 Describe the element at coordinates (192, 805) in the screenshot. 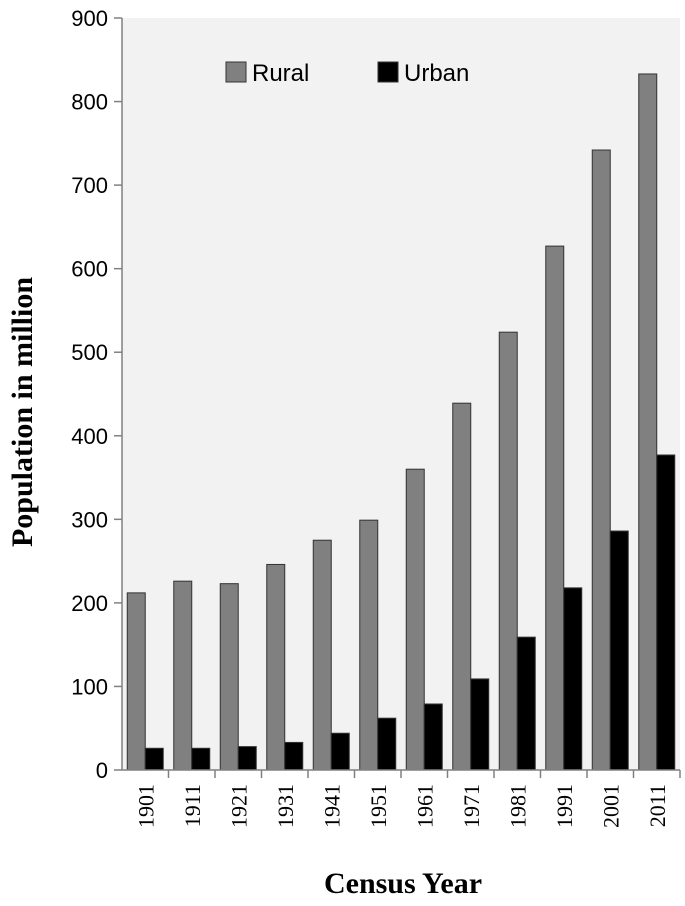

I see `x-tick-label: 1911` at that location.